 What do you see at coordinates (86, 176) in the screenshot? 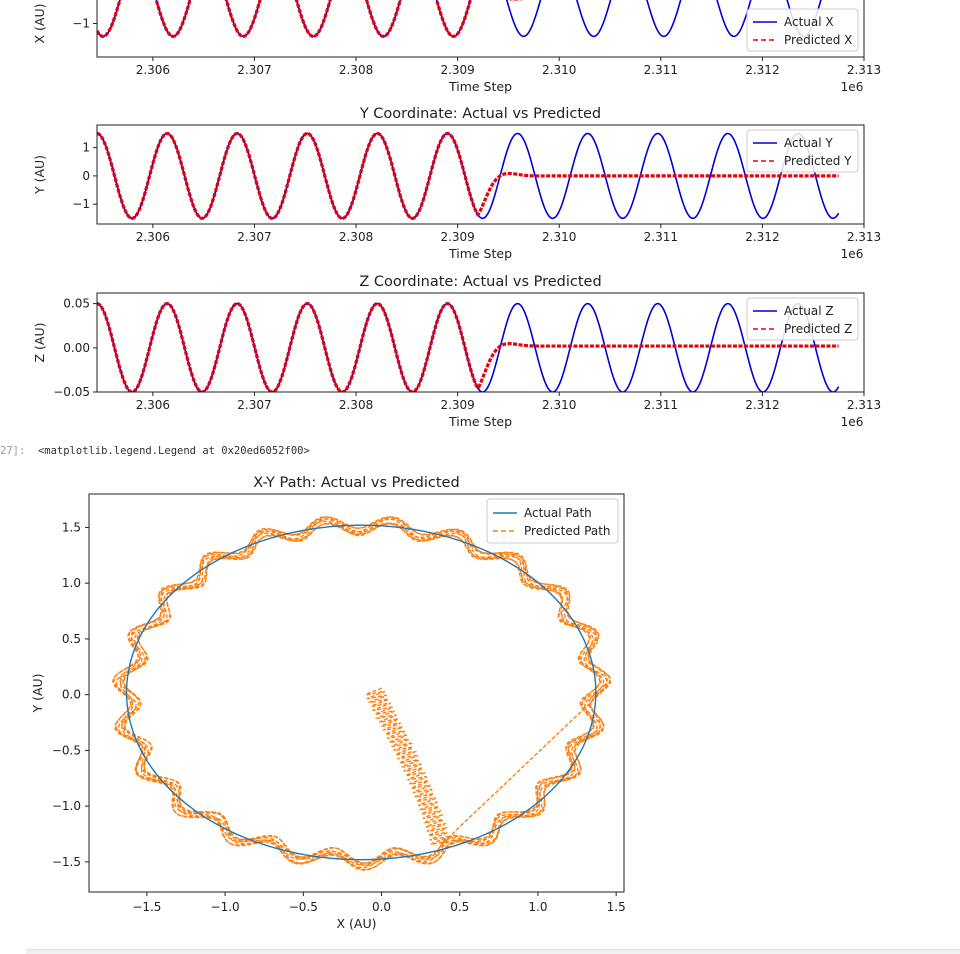
I see `y-tick-label: 0` at bounding box center [86, 176].